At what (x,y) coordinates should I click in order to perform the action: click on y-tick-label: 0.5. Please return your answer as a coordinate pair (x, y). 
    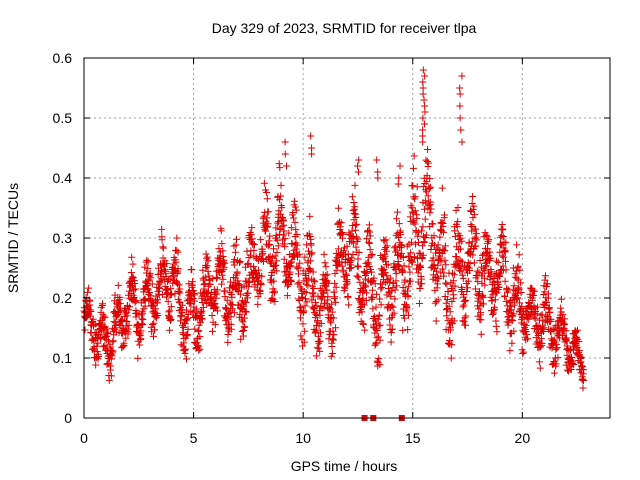
    Looking at the image, I should click on (63, 118).